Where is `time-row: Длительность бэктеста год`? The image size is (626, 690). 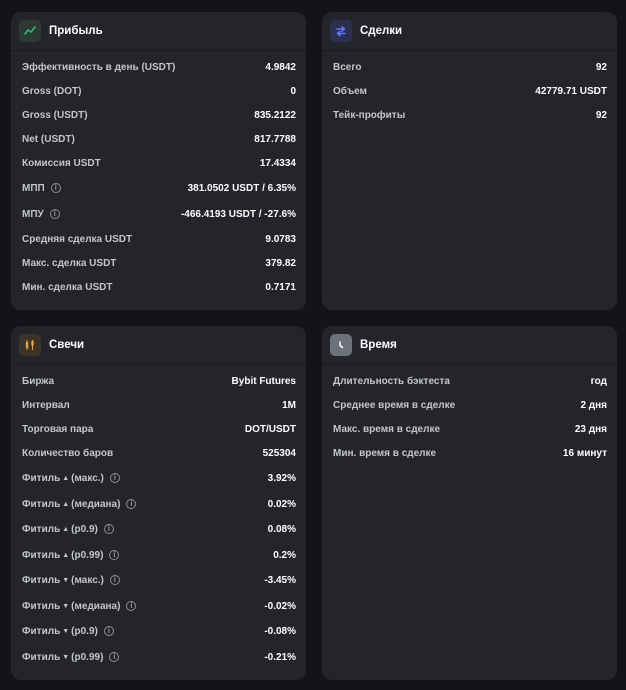 time-row: Длительность бэктеста год is located at coordinates (469, 381).